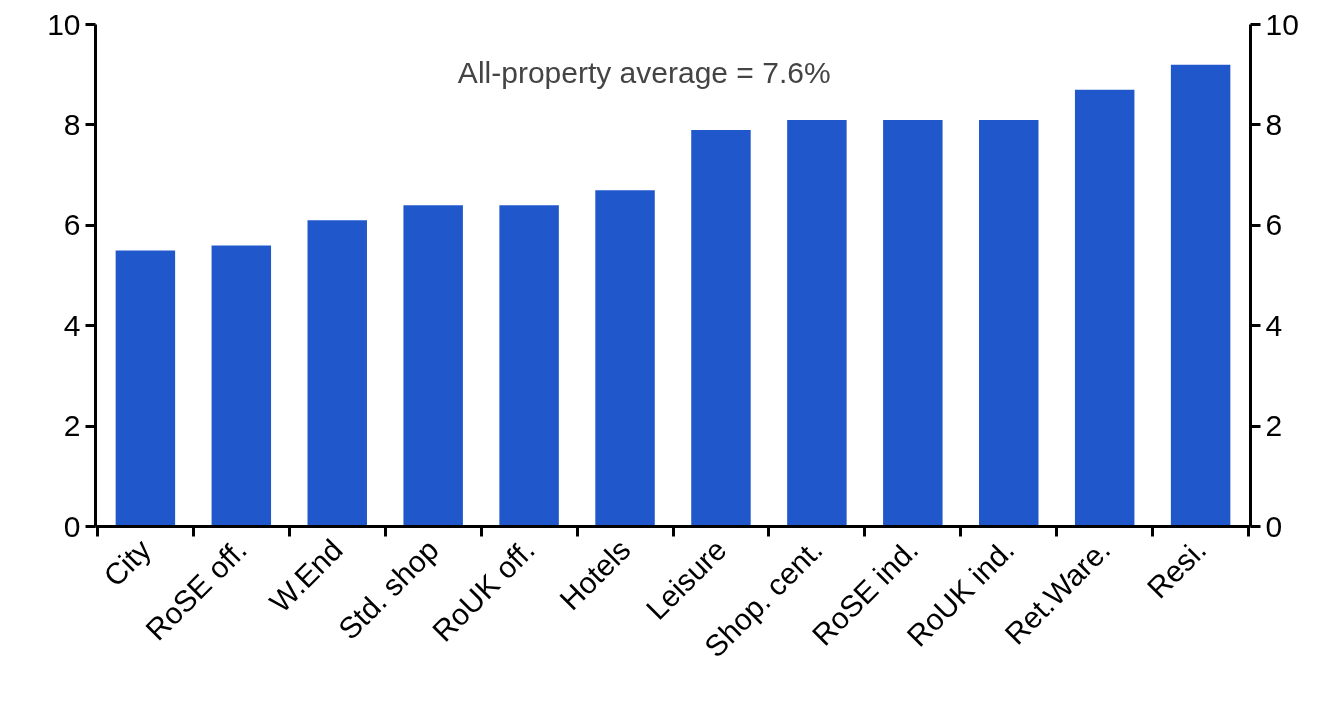 The width and height of the screenshot is (1338, 714). What do you see at coordinates (72, 225) in the screenshot?
I see `y-tick-label: 6` at bounding box center [72, 225].